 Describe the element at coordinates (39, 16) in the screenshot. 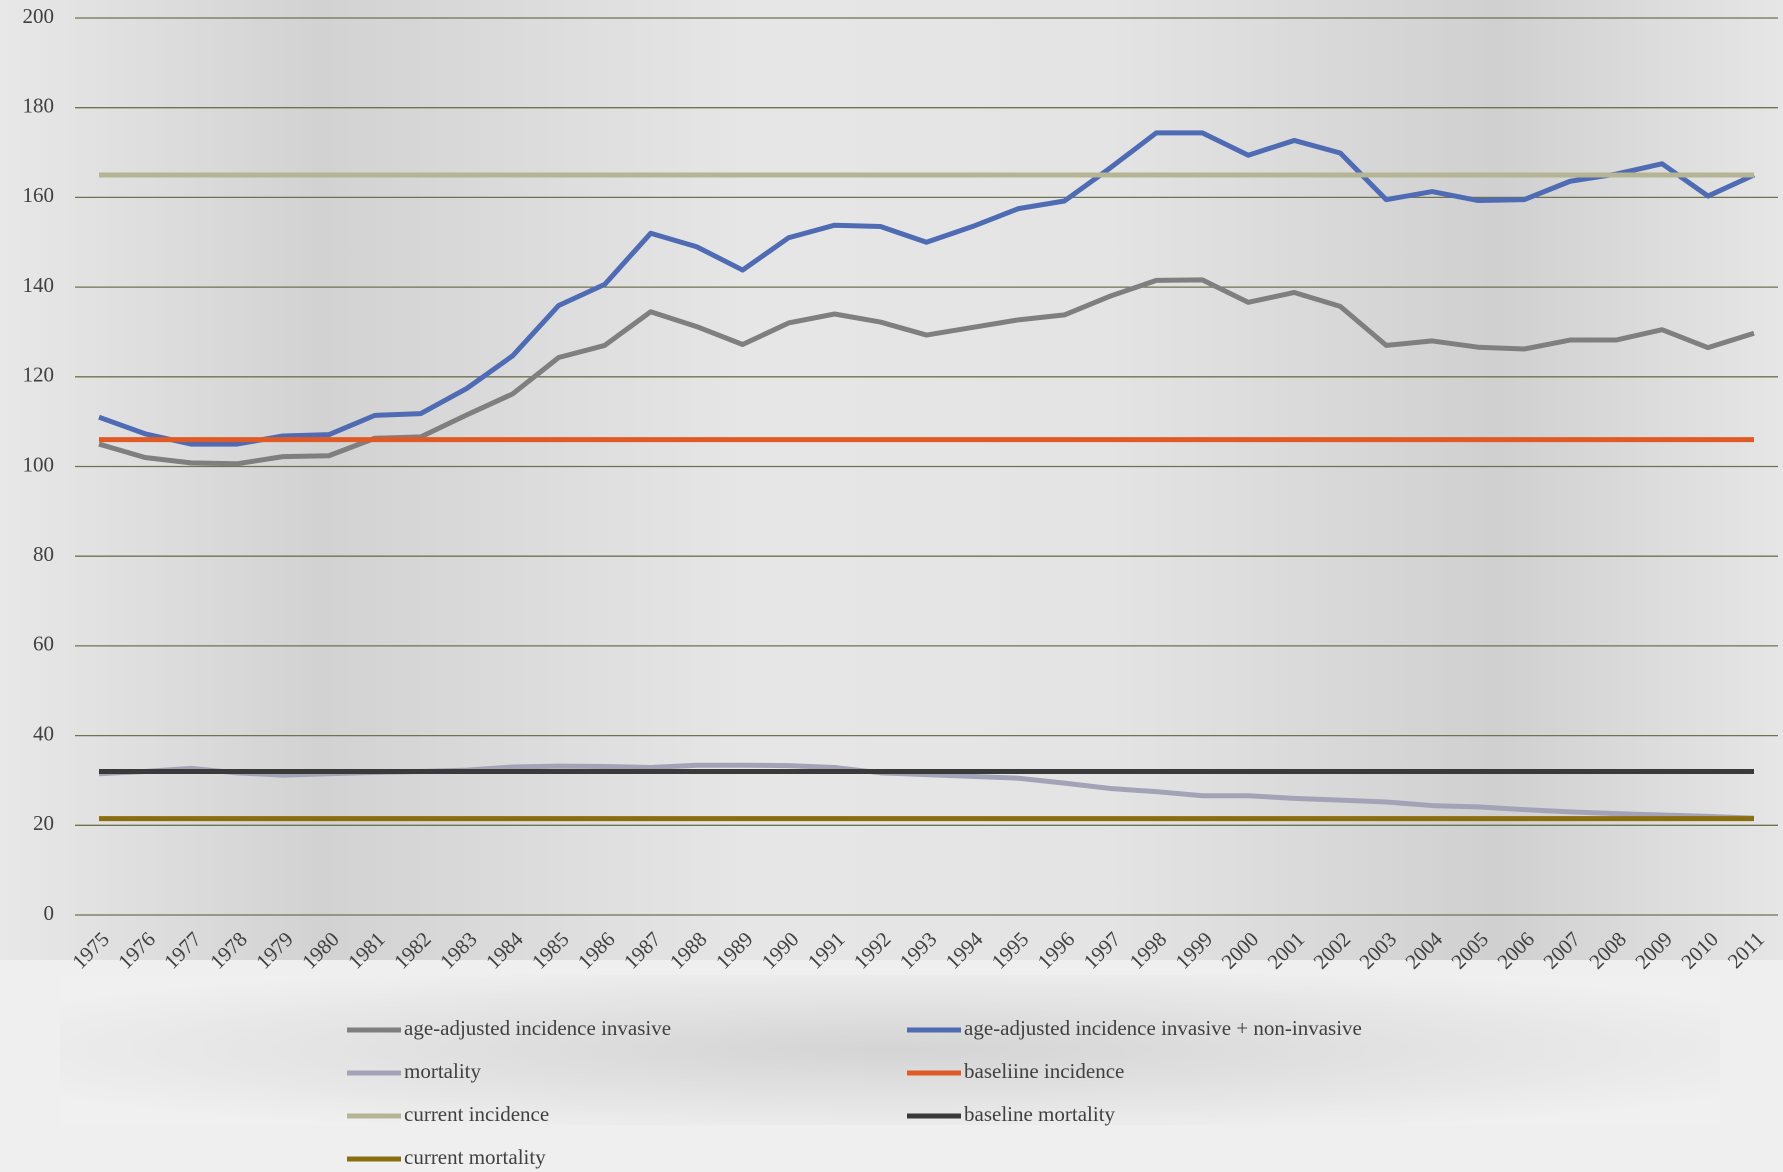

I see `y-tick-label: 200` at that location.